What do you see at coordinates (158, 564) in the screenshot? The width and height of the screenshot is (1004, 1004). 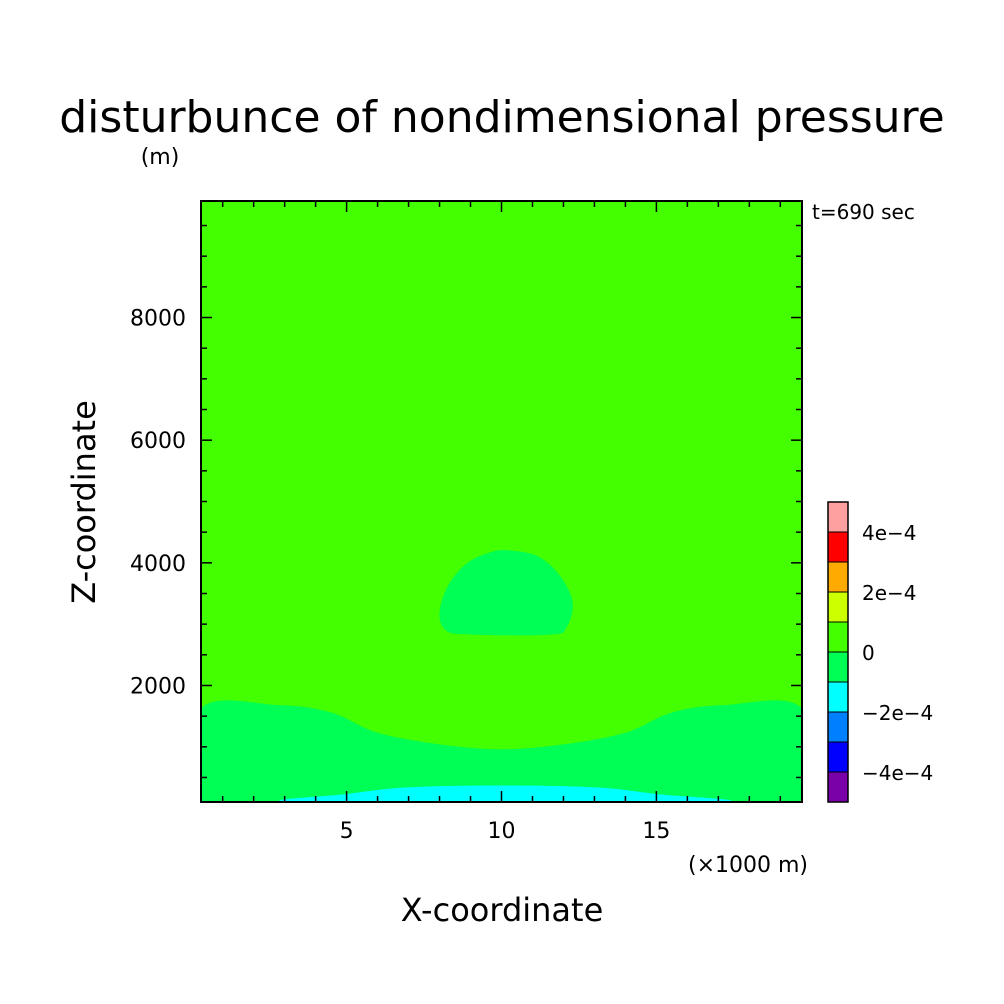 I see `y-tick-label: 4000` at bounding box center [158, 564].